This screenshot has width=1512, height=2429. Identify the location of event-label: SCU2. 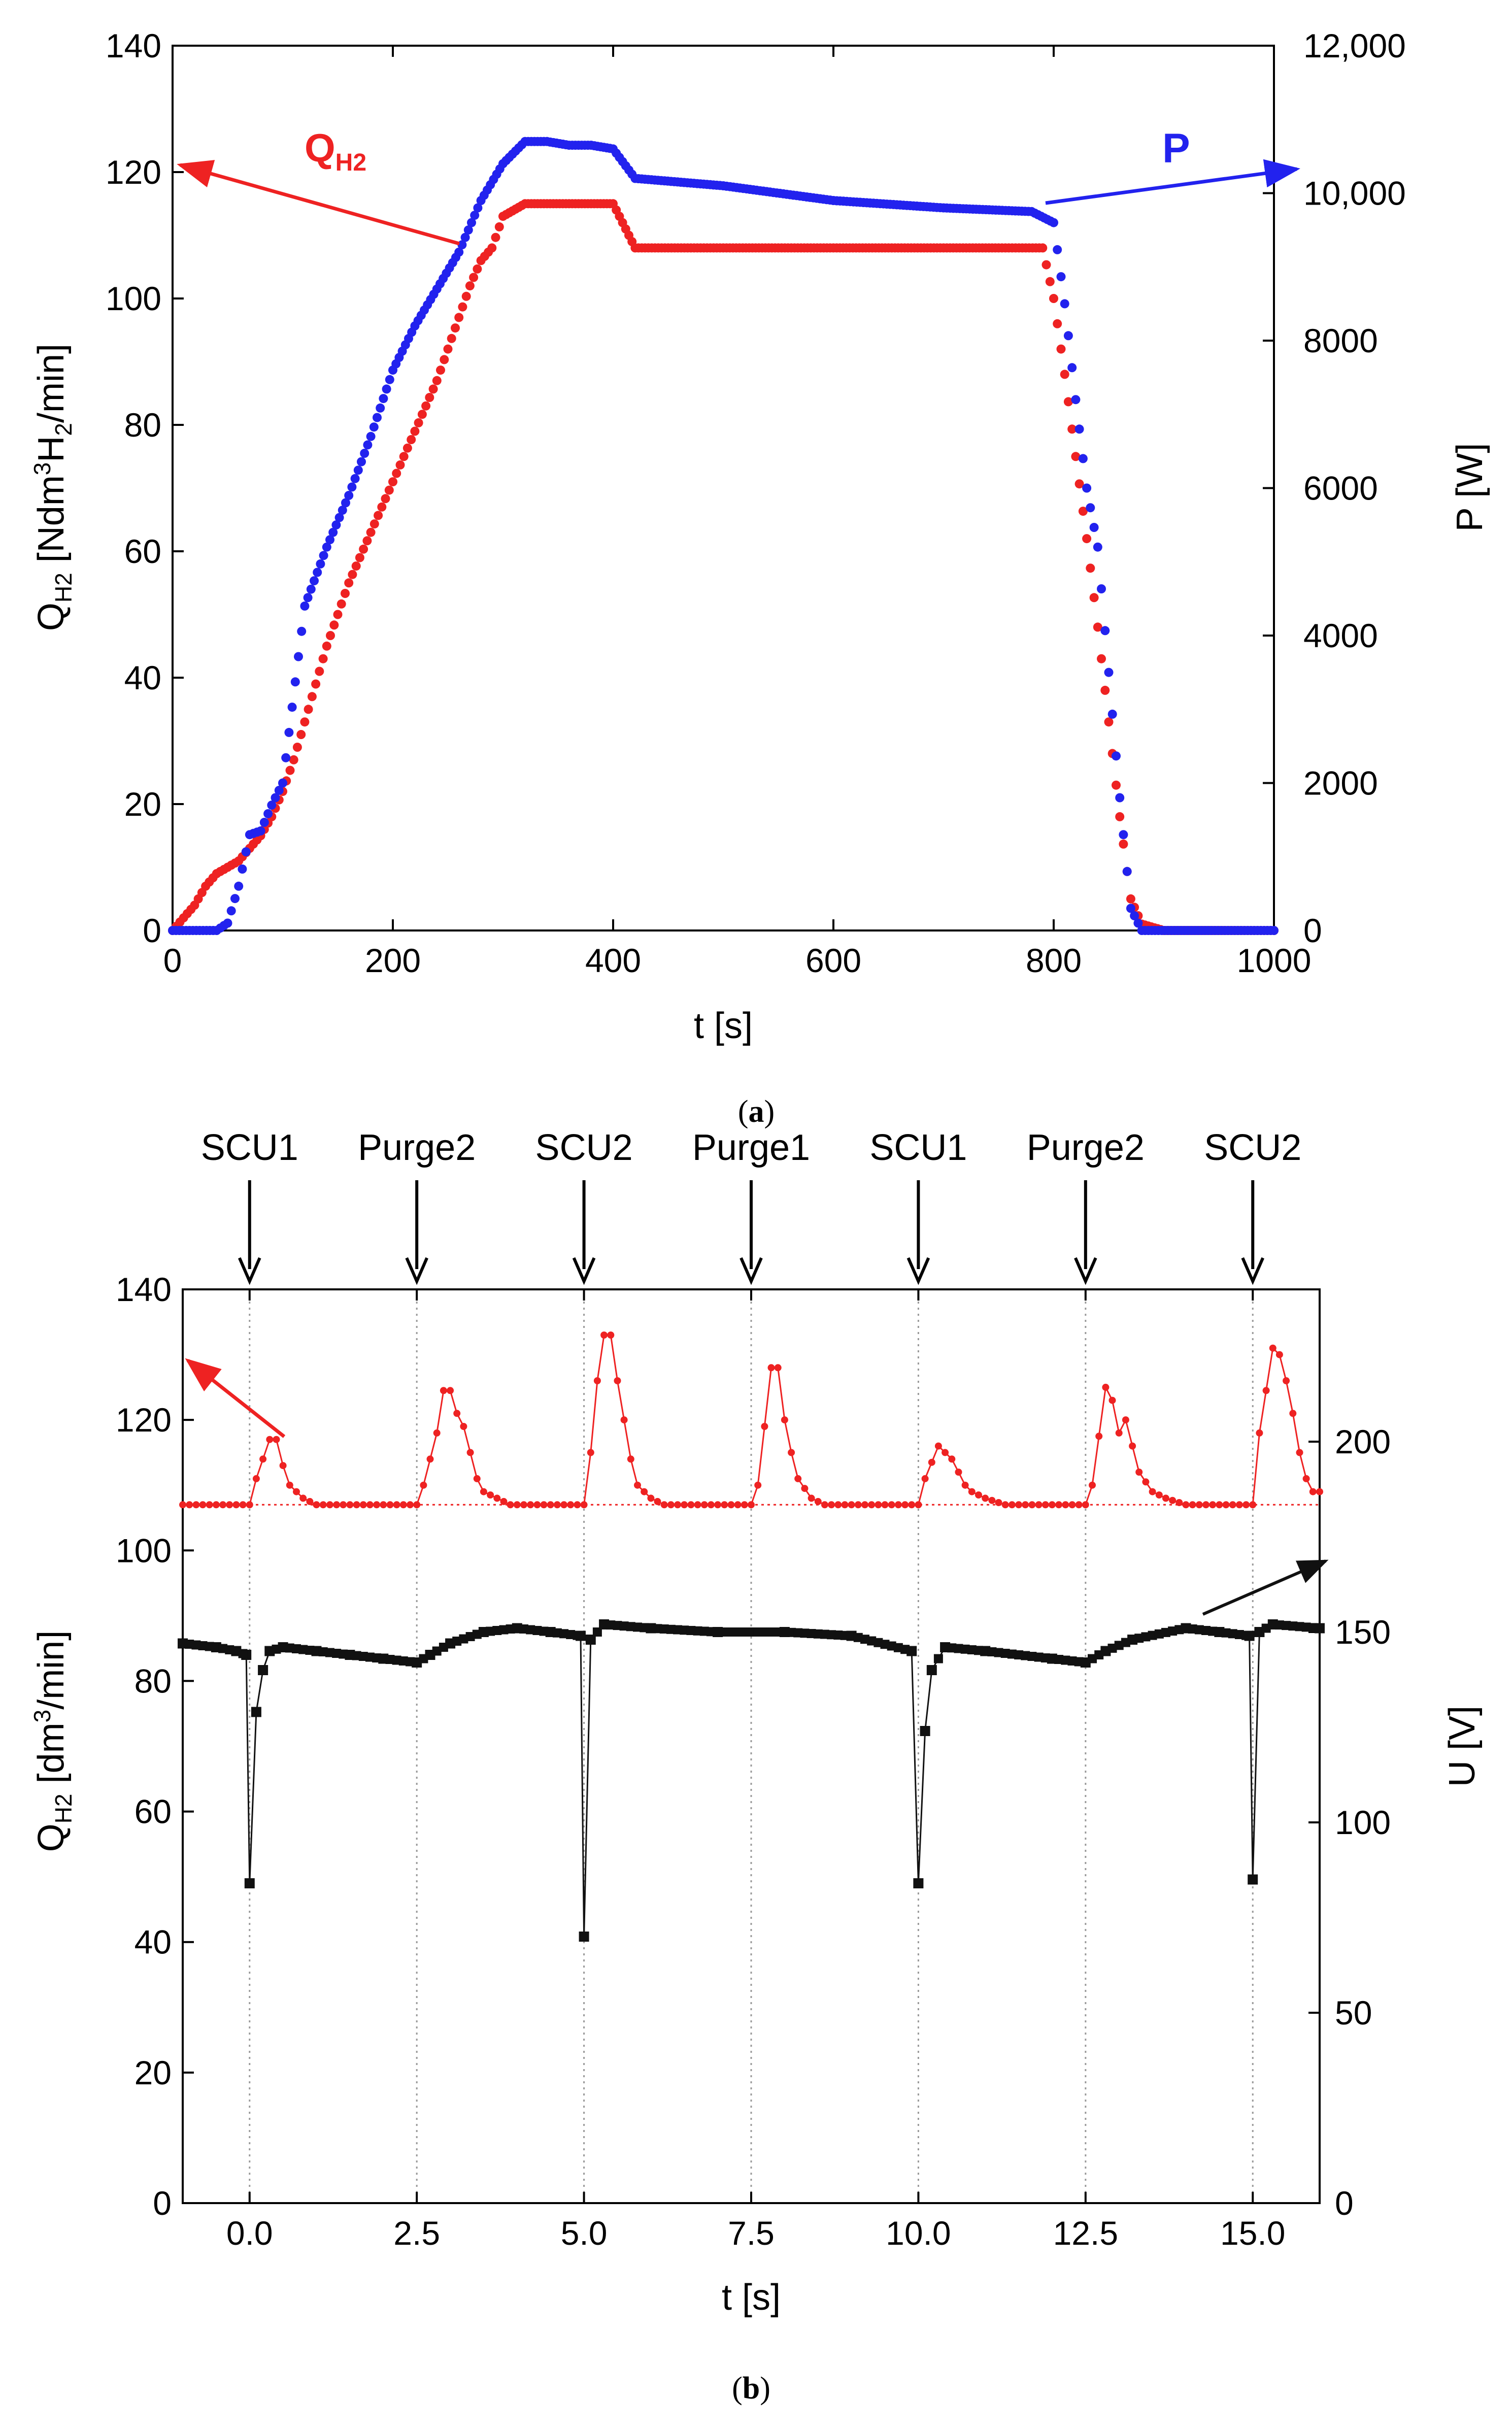
(1252, 1147).